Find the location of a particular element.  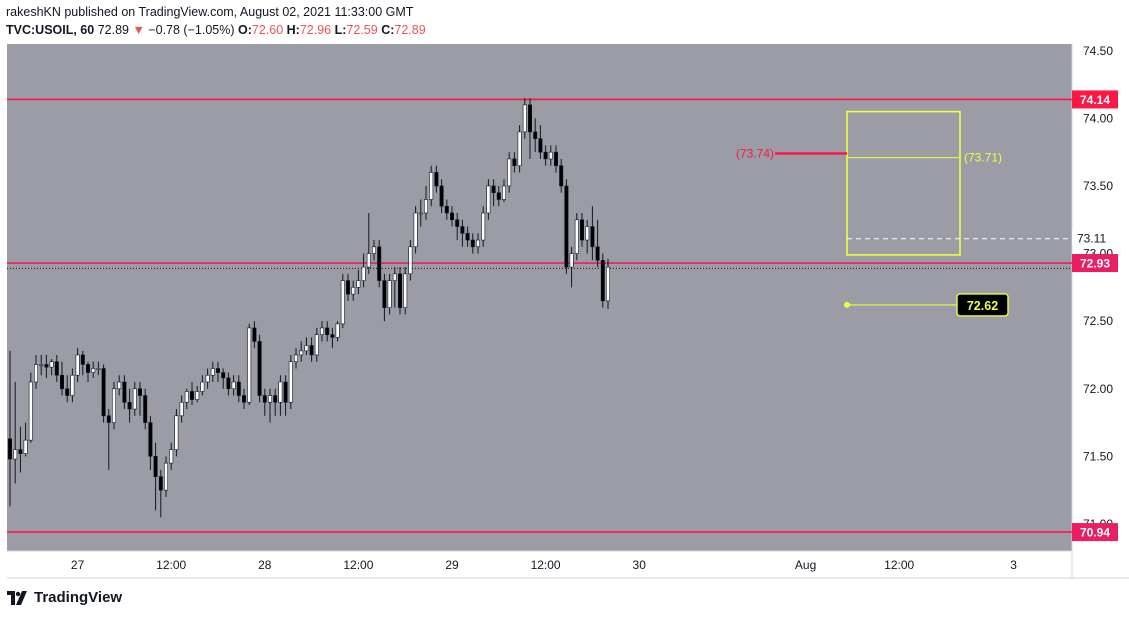

close-value: 72.89 is located at coordinates (410, 30).